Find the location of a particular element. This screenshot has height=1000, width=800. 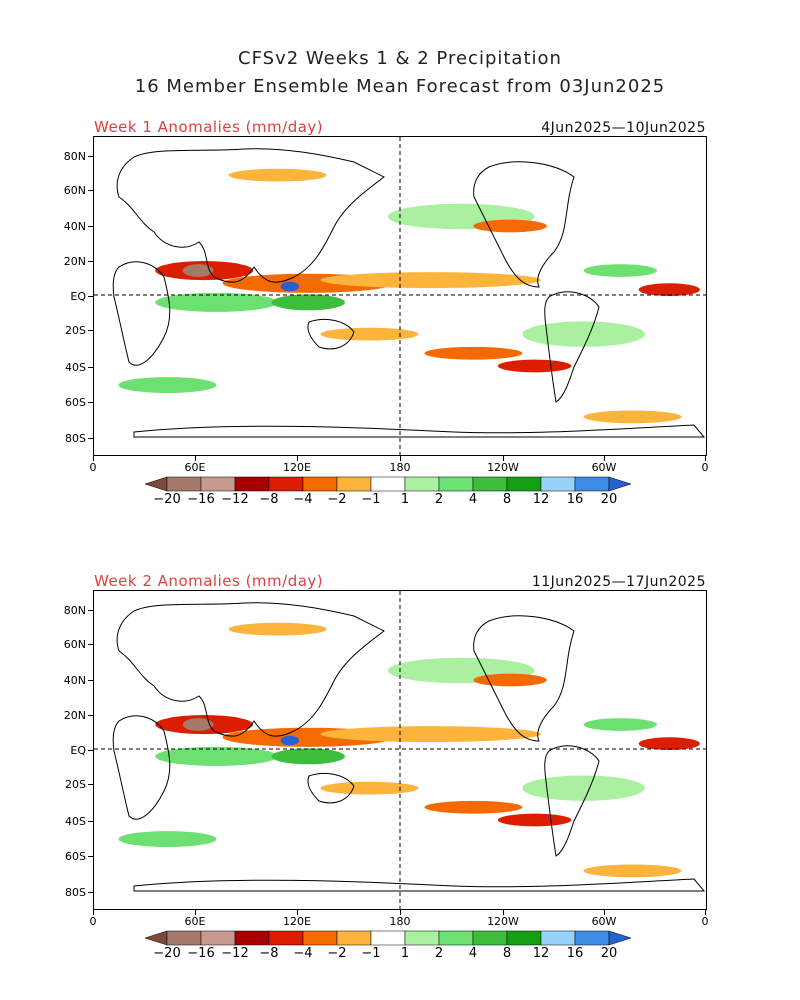

week2-lon-label: 60E is located at coordinates (195, 921).